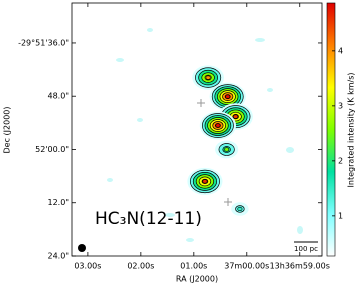  I want to click on x-tick-label: 37m00.00s, so click(246, 266).